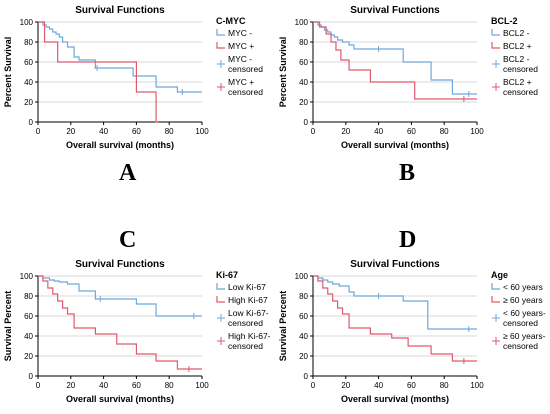 Image resolution: width=550 pixels, height=414 pixels. Describe the element at coordinates (499, 275) in the screenshot. I see `legend-title: Age` at that location.